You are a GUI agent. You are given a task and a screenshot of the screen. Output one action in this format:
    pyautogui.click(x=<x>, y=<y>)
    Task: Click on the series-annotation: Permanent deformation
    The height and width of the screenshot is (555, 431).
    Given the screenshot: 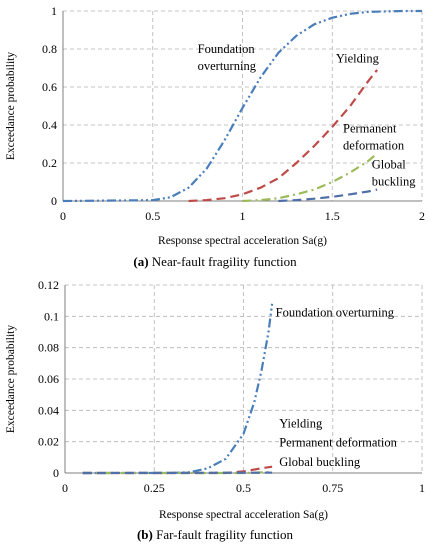 What is the action you would take?
    pyautogui.click(x=338, y=442)
    